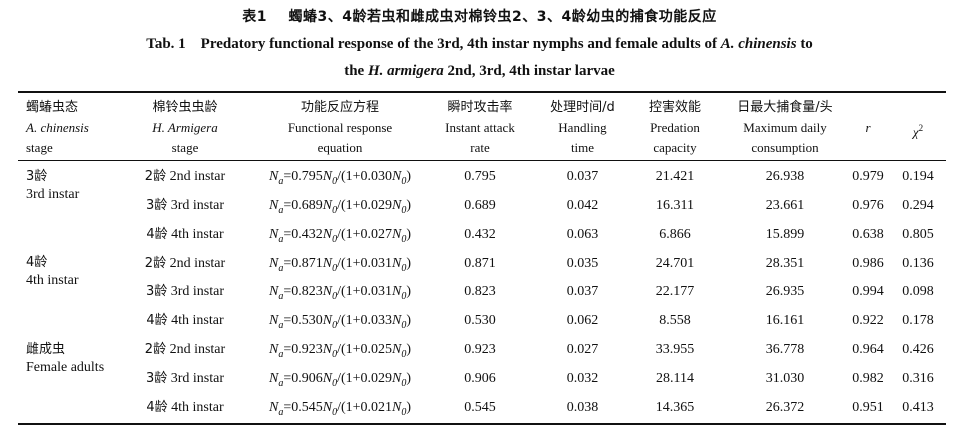 This screenshot has width=959, height=430. I want to click on eq-coefficient-b: 0.027, so click(376, 234).